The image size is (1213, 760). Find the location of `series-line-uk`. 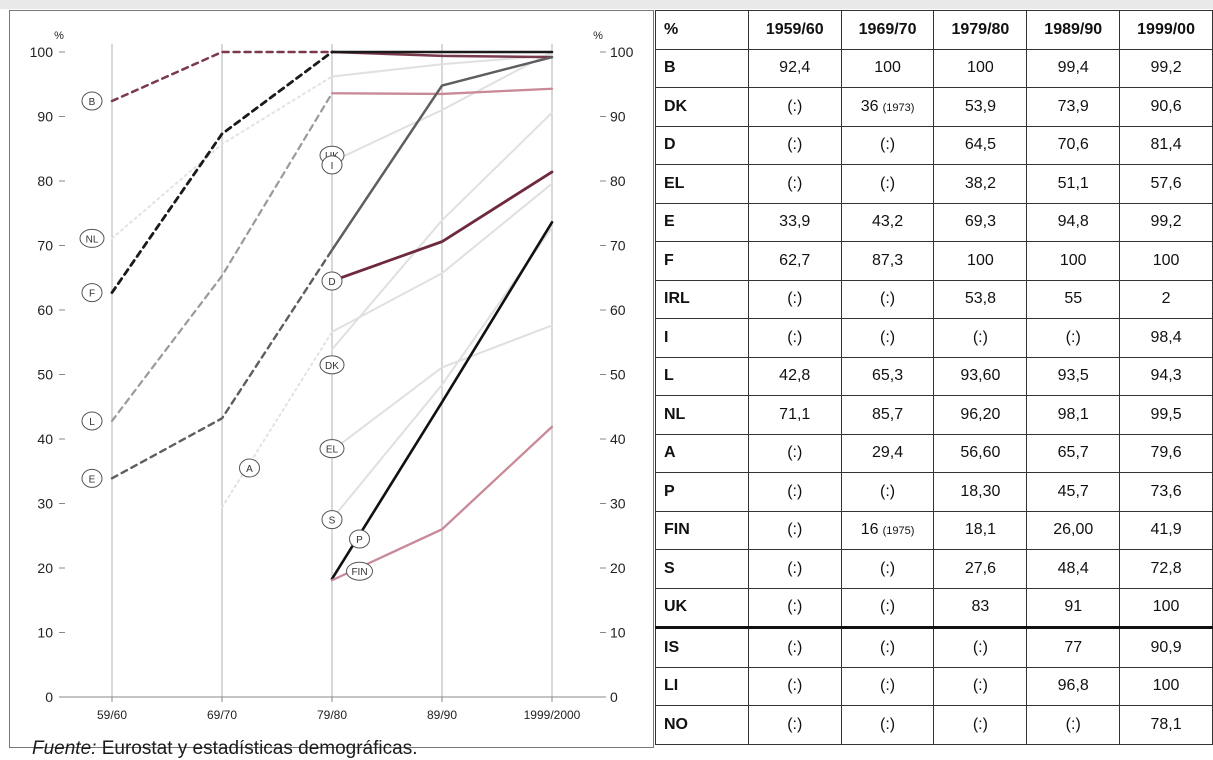

series-line-uk is located at coordinates (442, 107).